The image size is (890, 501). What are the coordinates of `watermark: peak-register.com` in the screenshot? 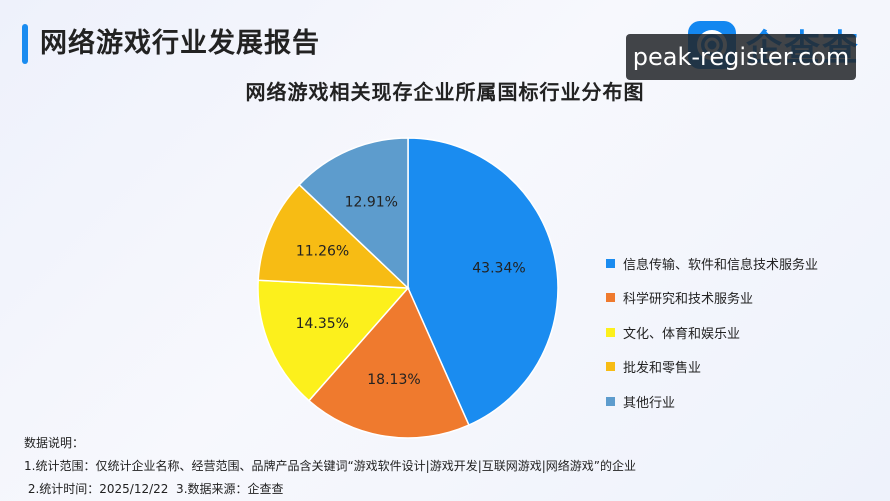 It's located at (741, 57).